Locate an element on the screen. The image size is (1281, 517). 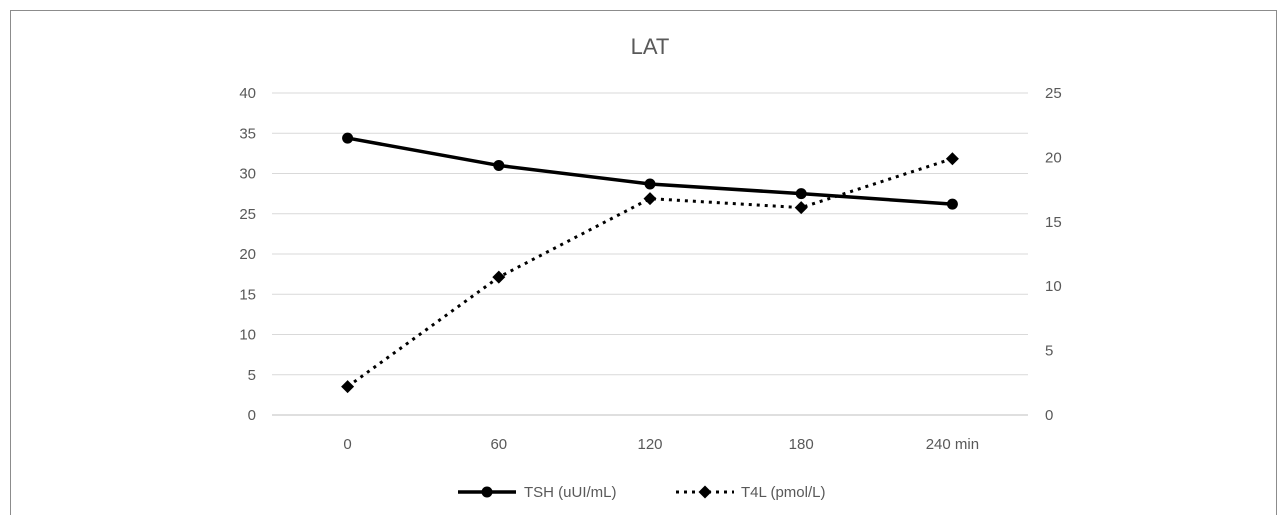
legend-label: T4L (pmol/L) is located at coordinates (783, 492).